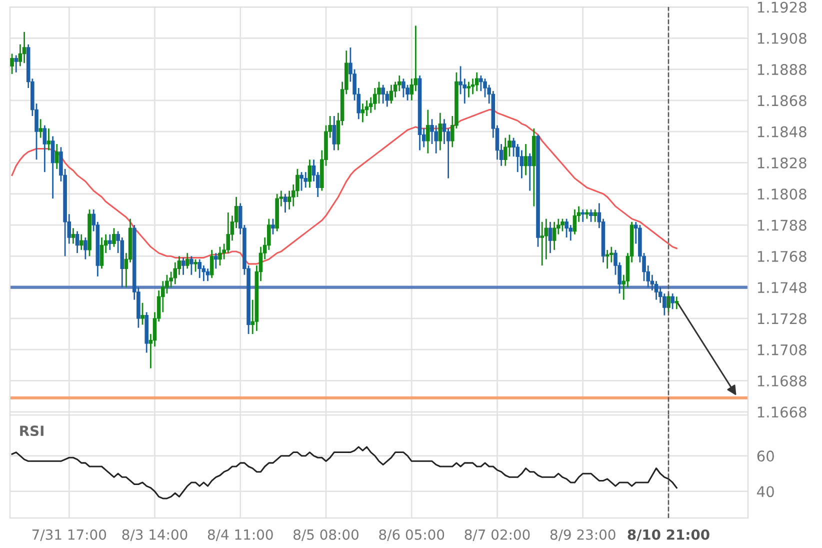 The image size is (822, 548). Describe the element at coordinates (155, 535) in the screenshot. I see `x-tick-label: 8/3 14:00` at that location.